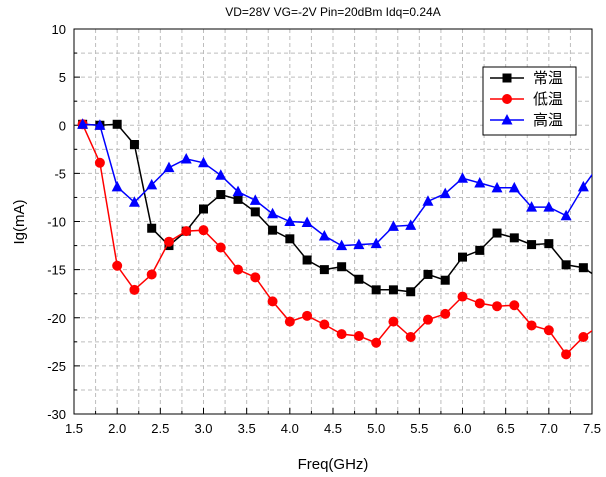 This screenshot has height=477, width=606. I want to click on x-tick-label: 1.5, so click(74, 428).